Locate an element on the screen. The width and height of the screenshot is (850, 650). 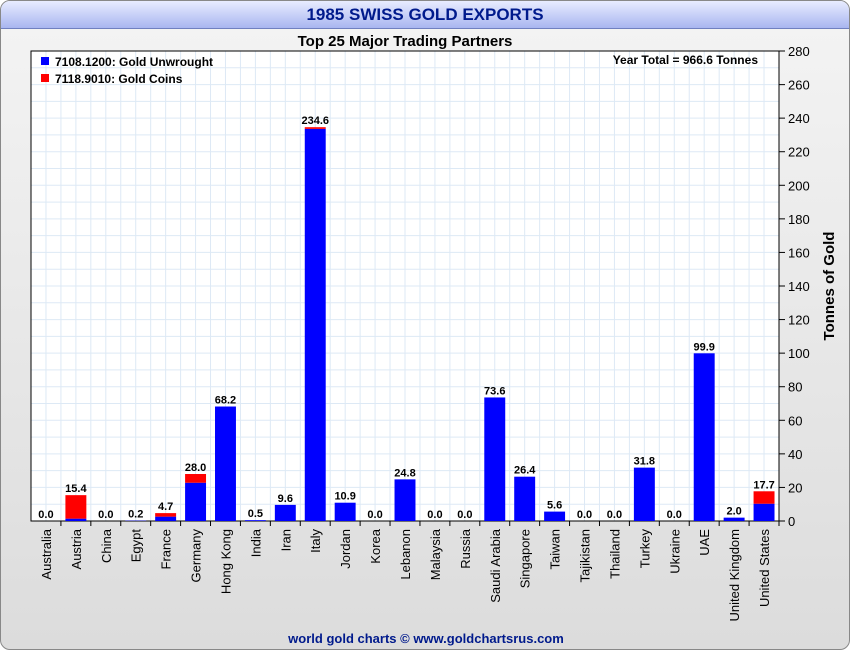
y-axis-label: Tonnes of Gold is located at coordinates (829, 286).